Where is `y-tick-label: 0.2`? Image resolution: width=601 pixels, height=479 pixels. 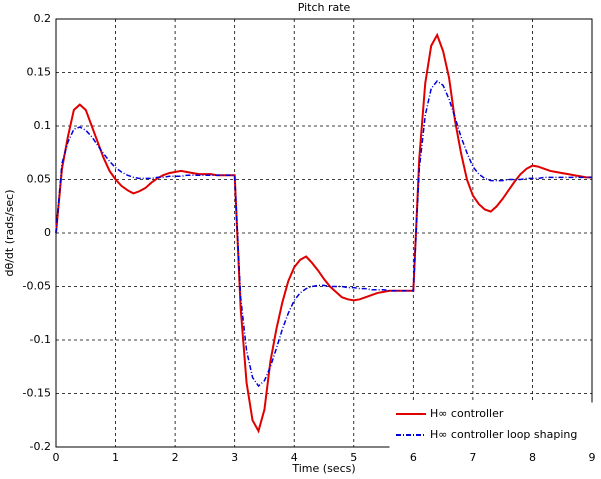 y-tick-label: 0.2 is located at coordinates (43, 18).